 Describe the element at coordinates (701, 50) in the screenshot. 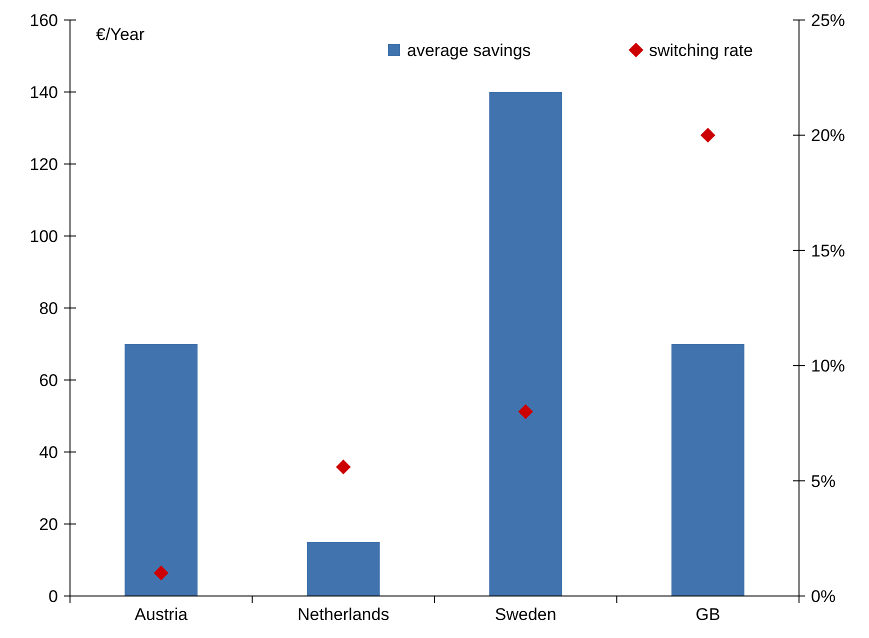

I see `legend-label: switching rate` at that location.